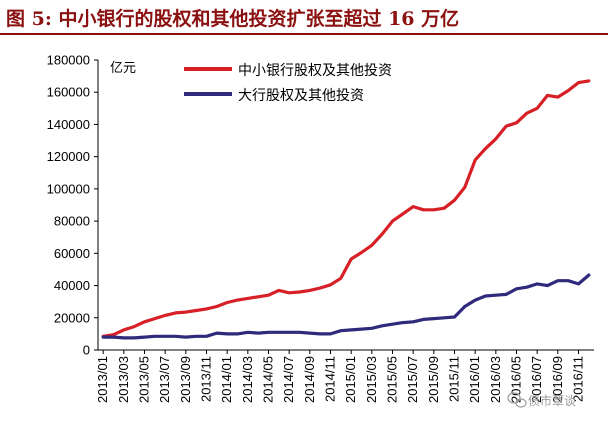  What do you see at coordinates (578, 379) in the screenshot?
I see `x-tick-label: 2016/11` at bounding box center [578, 379].